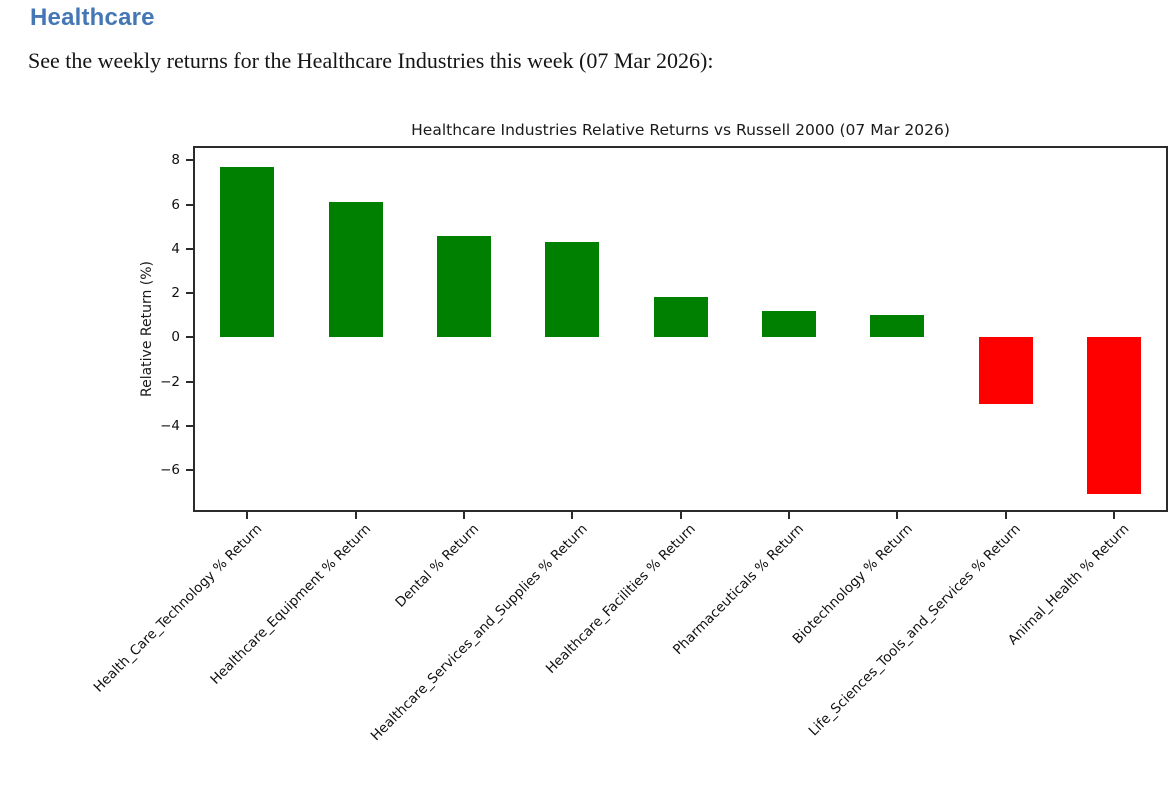 Image resolution: width=1176 pixels, height=808 pixels. I want to click on y-tick-label: 8, so click(175, 160).